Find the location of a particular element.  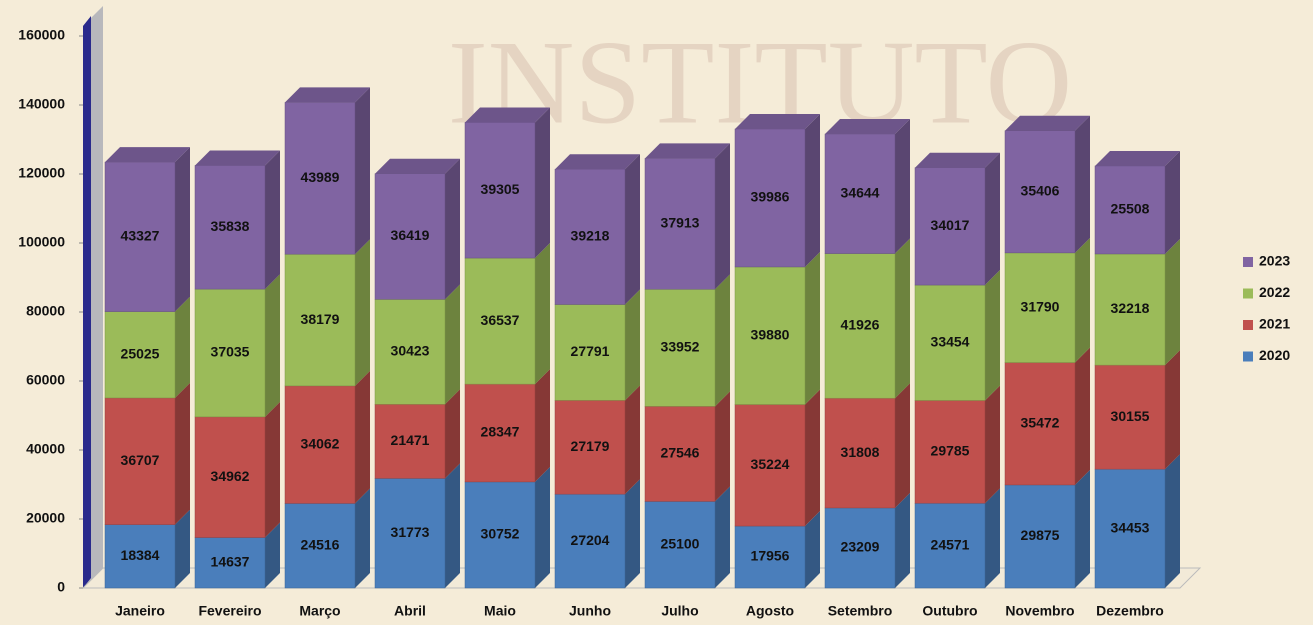

x-tick-label: Junho is located at coordinates (590, 611).